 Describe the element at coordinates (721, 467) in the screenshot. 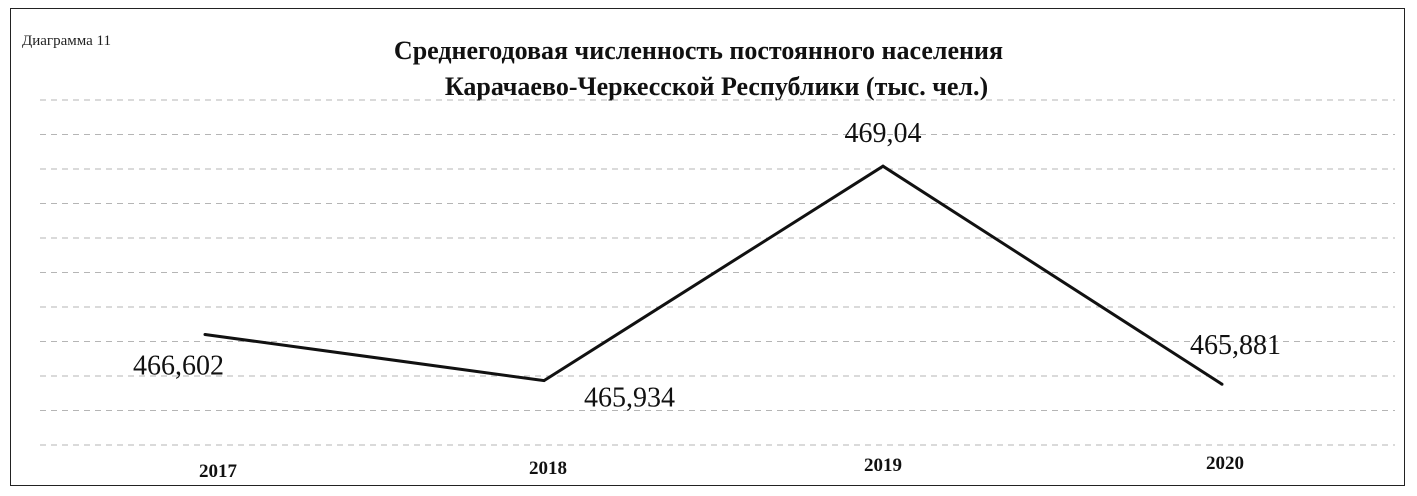

I see `x-axis-tick-labels: 2017 2018 2019 2020` at that location.